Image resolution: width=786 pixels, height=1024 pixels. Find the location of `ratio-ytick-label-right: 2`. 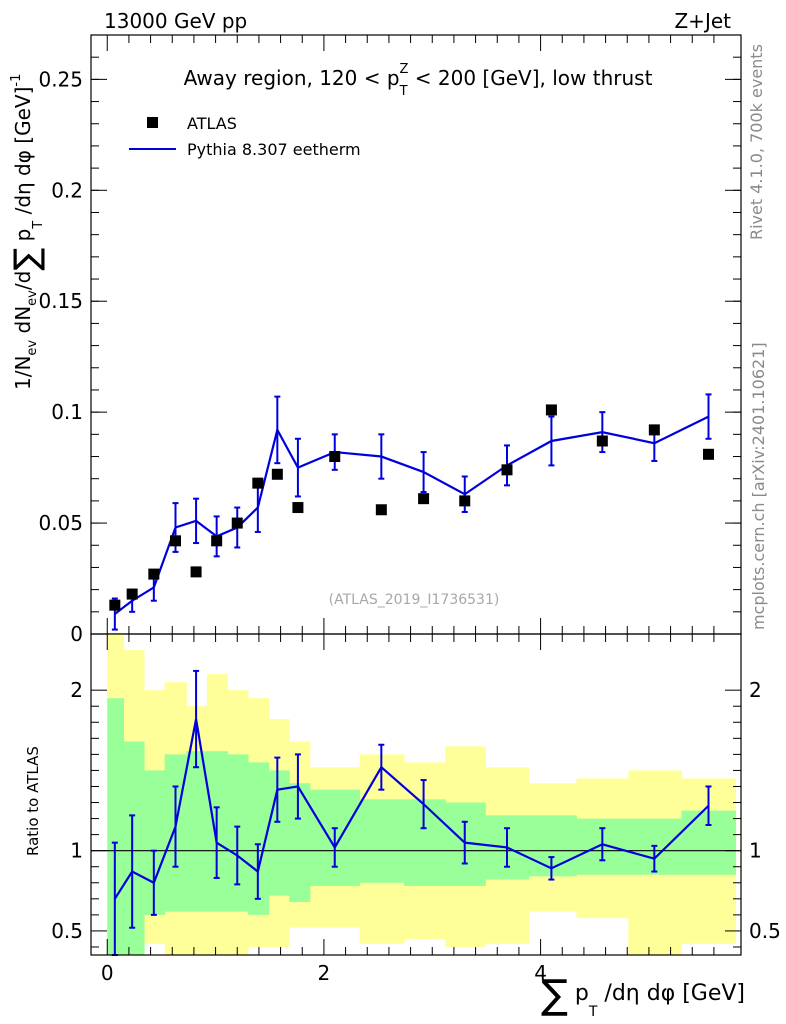

ratio-ytick-label-right: 2 is located at coordinates (755, 690).